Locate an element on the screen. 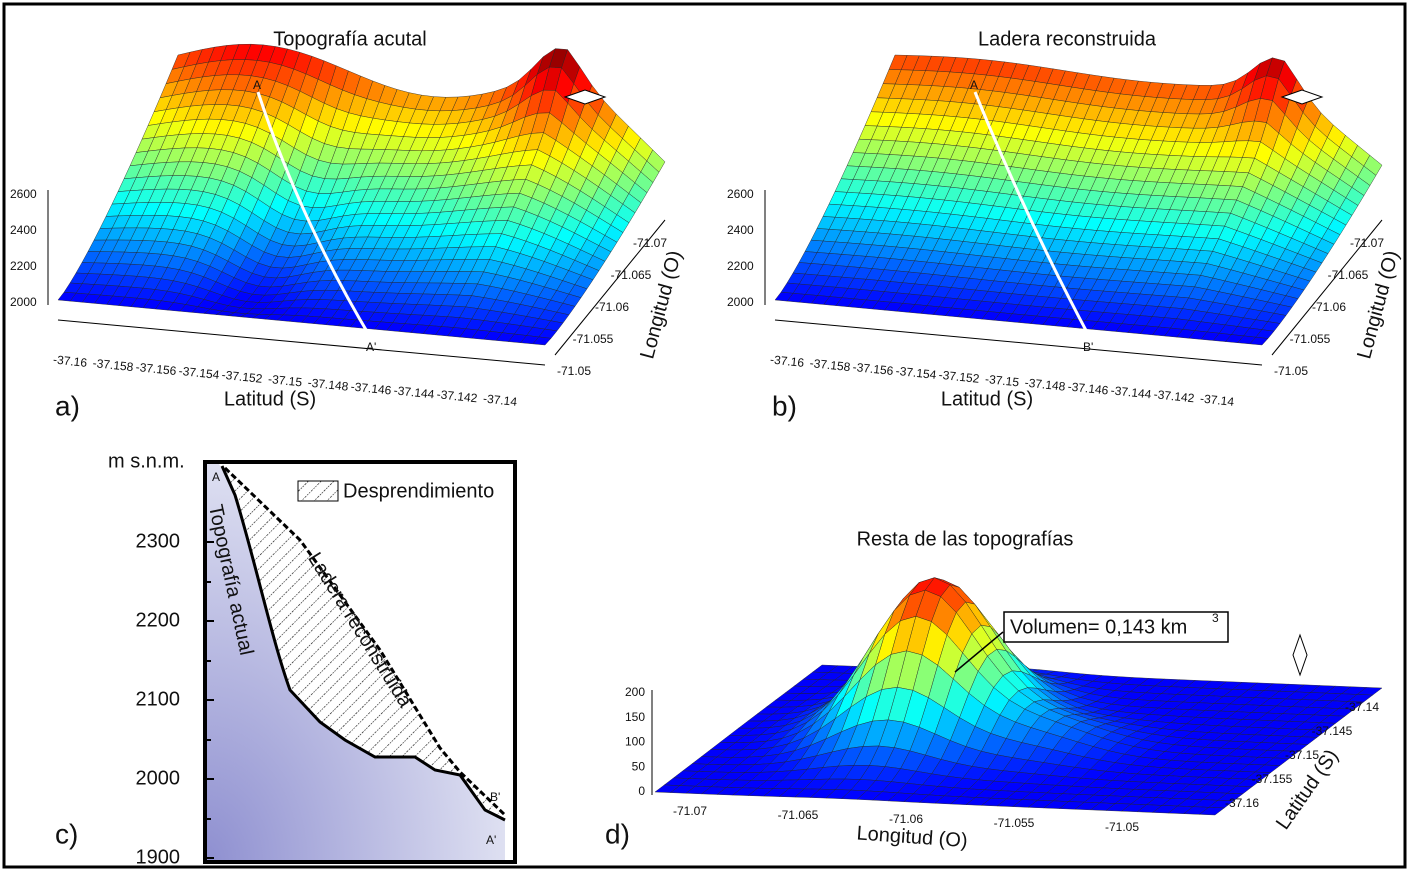 The image size is (1409, 871). panel-label: a) is located at coordinates (67, 405).